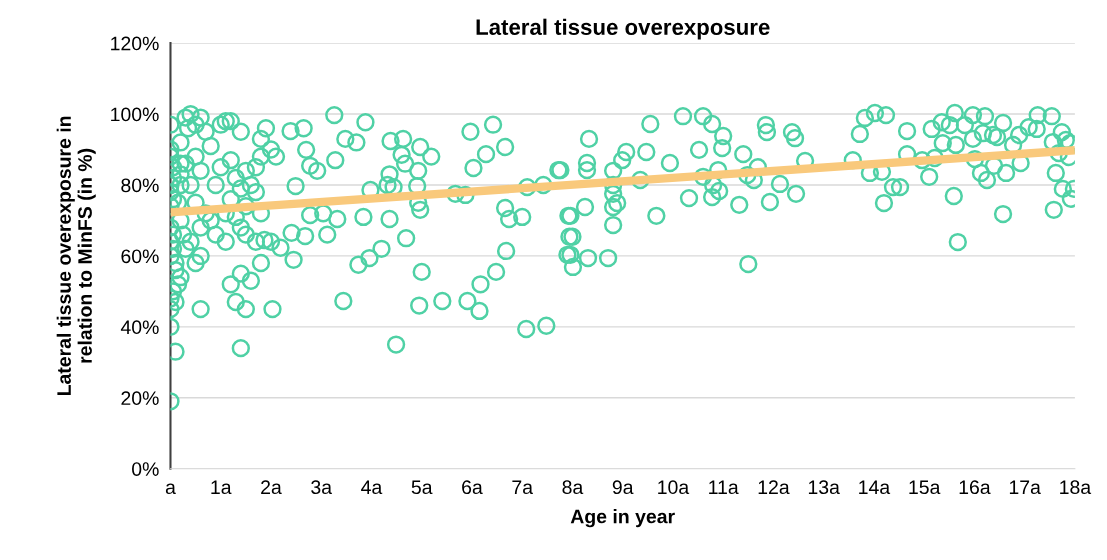 The image size is (1107, 560). I want to click on x-tick-label: 1a, so click(221, 487).